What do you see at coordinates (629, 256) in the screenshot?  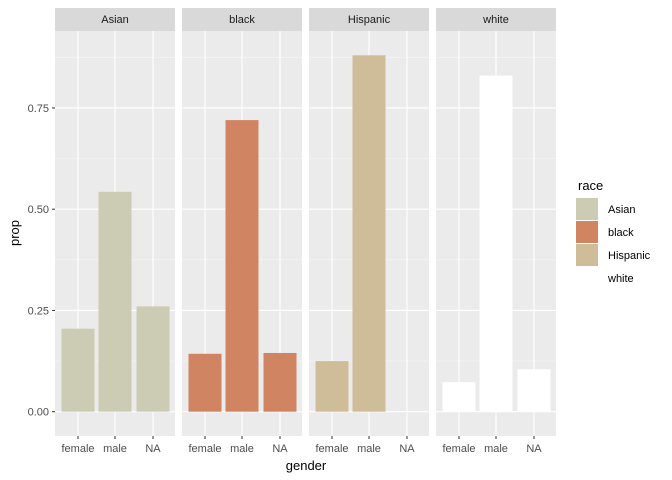 I see `legend-label: Hispanic` at bounding box center [629, 256].